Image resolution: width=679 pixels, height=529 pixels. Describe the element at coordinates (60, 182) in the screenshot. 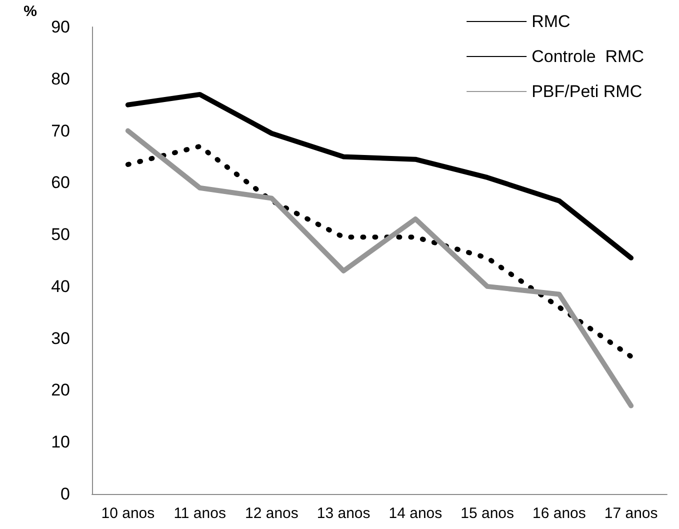

I see `y-tick-label: 60` at that location.